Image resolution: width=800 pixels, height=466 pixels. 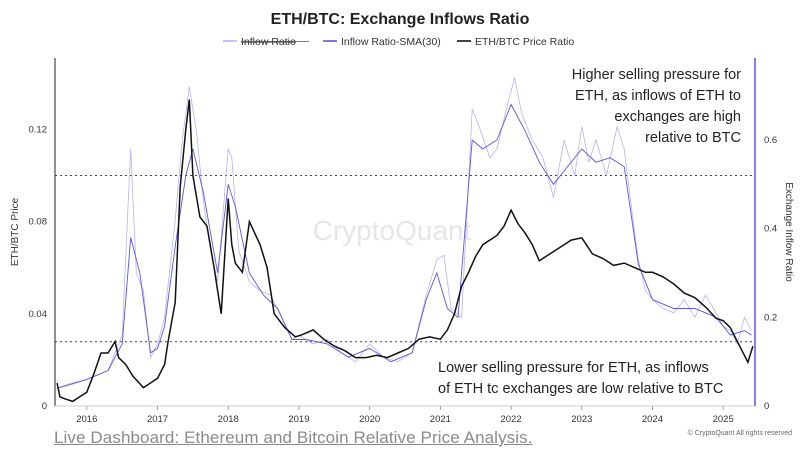 I want to click on y-right-tick-label: 0.2, so click(x=770, y=317).